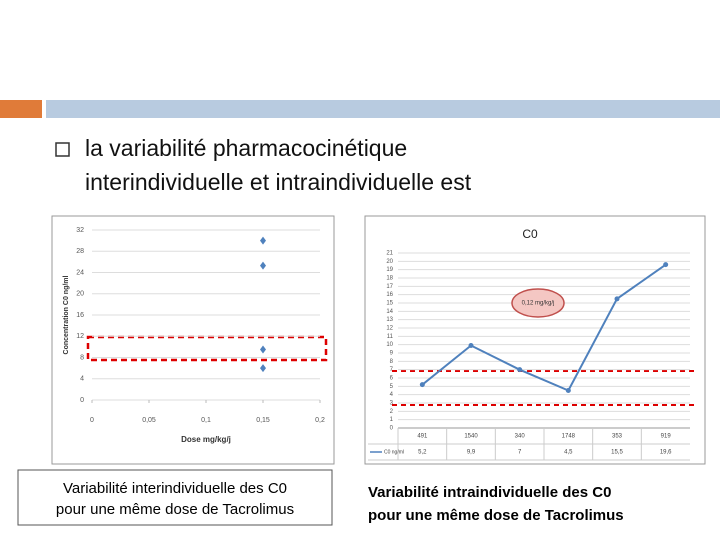  What do you see at coordinates (389, 320) in the screenshot?
I see `y-tick-label: 13` at bounding box center [389, 320].